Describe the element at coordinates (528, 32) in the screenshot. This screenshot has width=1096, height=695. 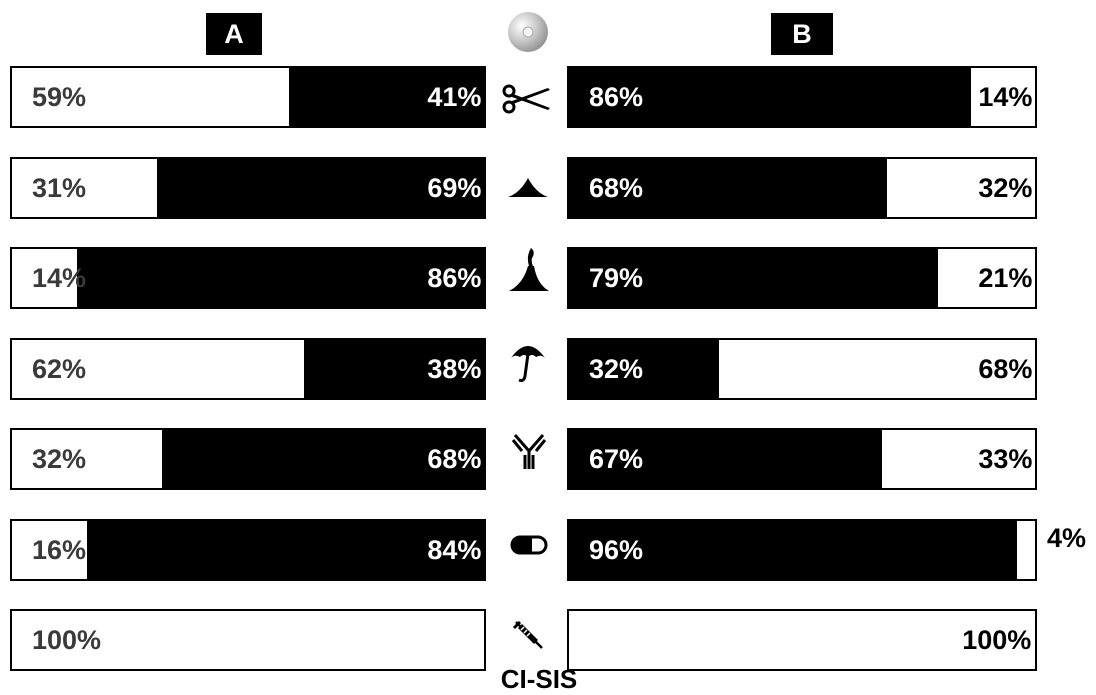
I see `cd-disc-icon` at that location.